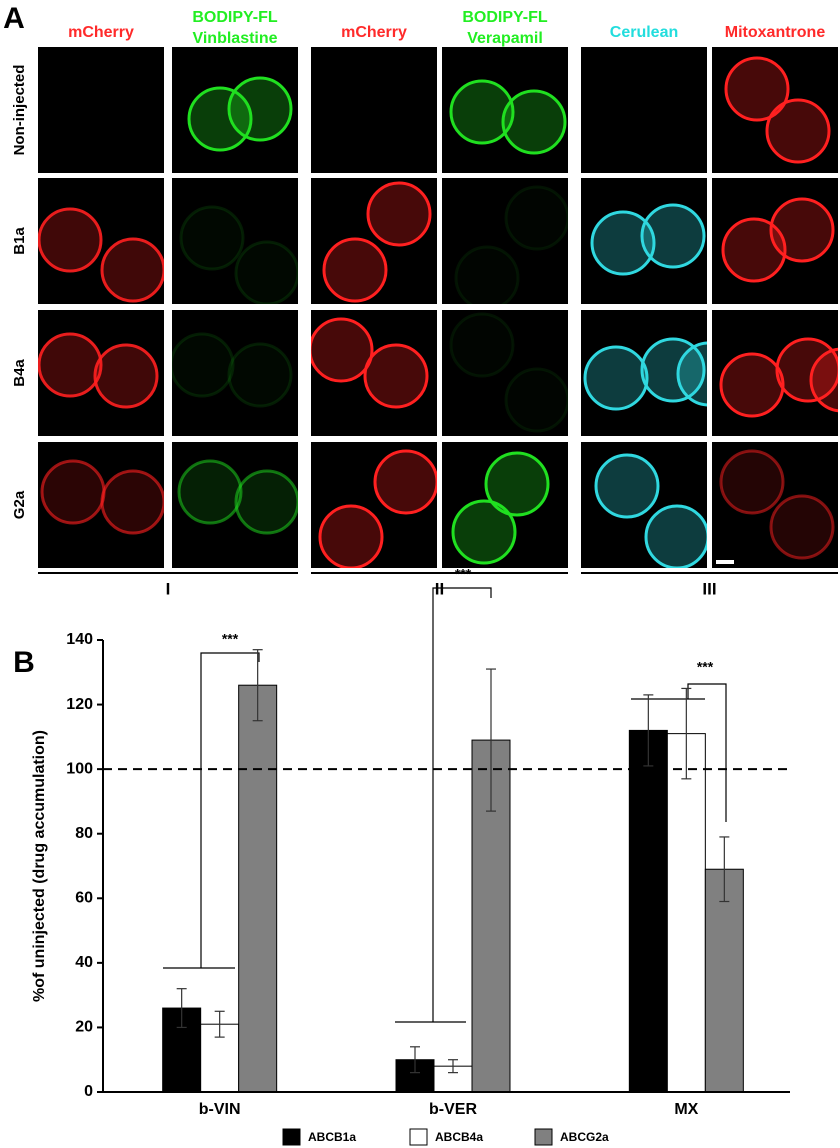 This screenshot has height=1148, width=840. I want to click on y-tick-label: 40, so click(84, 962).